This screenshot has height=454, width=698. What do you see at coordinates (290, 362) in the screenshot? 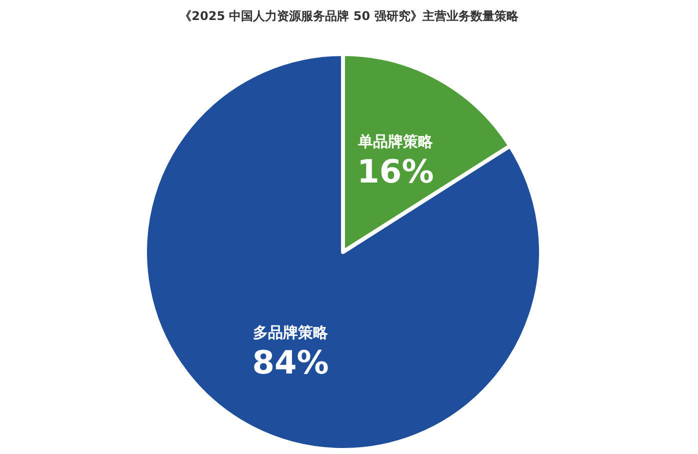
I see `data-label: 84%` at bounding box center [290, 362].